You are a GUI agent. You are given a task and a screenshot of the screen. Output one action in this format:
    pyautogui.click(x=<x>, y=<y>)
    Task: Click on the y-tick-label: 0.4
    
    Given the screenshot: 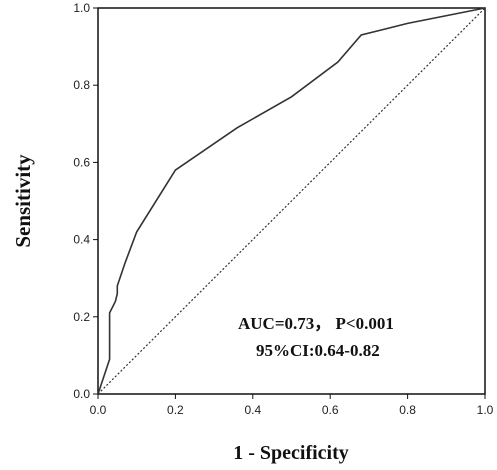 What is the action you would take?
    pyautogui.click(x=81, y=240)
    